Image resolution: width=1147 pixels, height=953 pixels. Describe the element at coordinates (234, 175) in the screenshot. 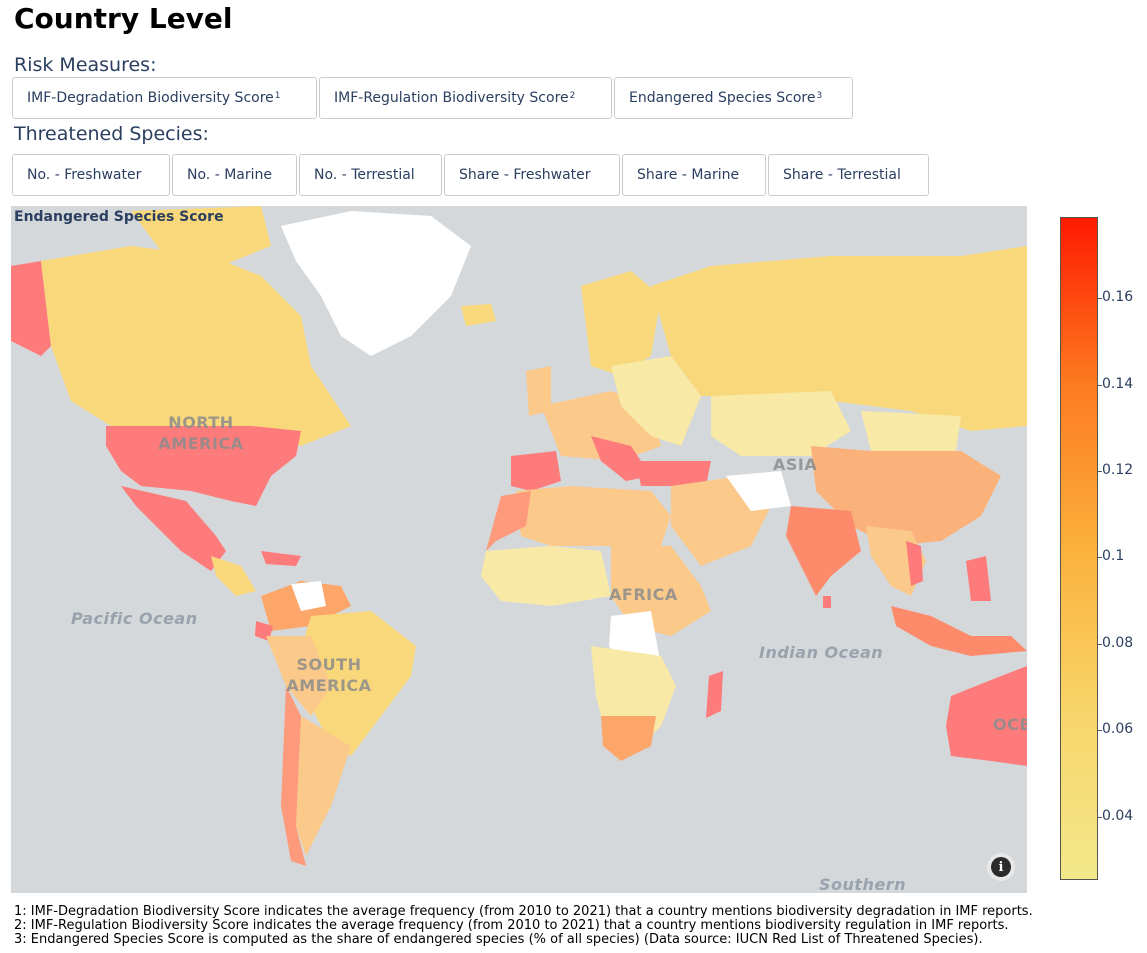

I see `no-marine-button: No. - Marine` at that location.